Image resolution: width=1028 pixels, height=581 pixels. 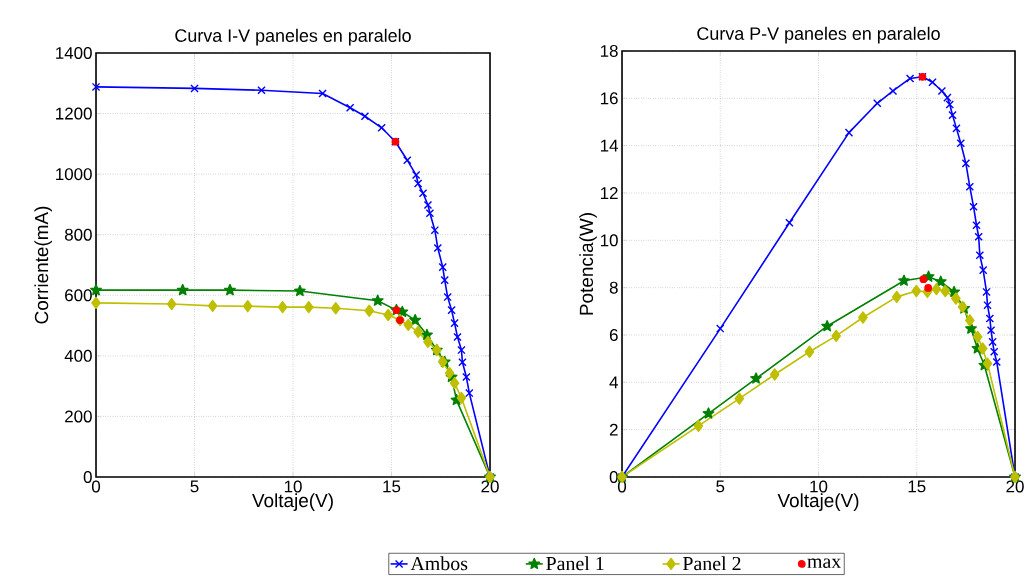 I want to click on y-tick-label: 8, so click(x=613, y=287).